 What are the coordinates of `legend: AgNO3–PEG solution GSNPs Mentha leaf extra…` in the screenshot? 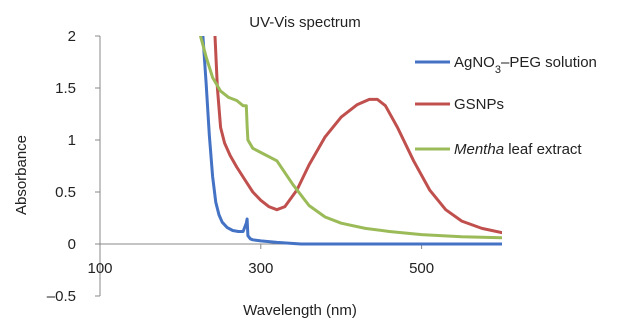 It's located at (506, 106).